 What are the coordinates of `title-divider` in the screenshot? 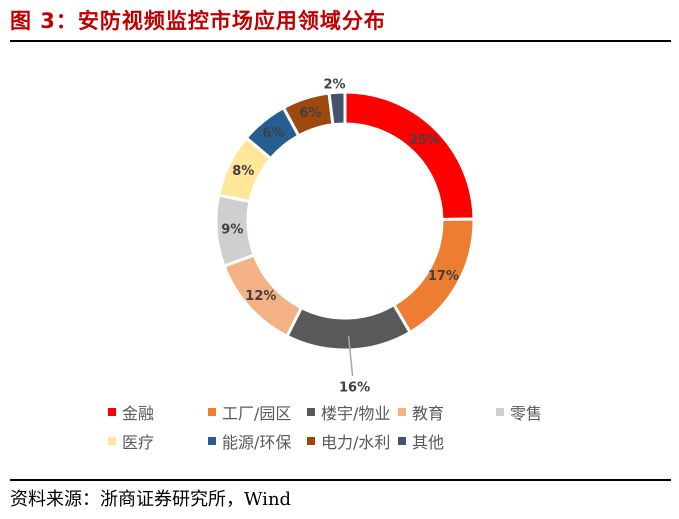 It's located at (340, 41).